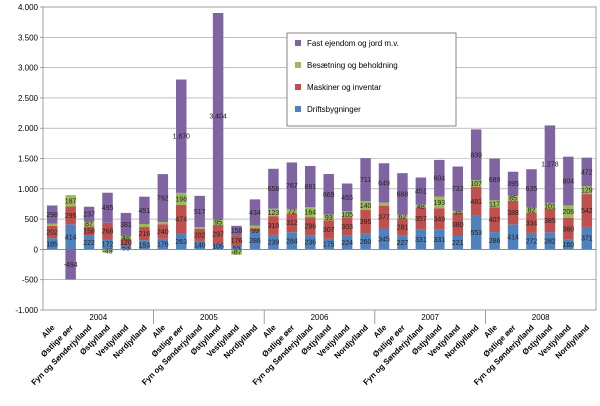 This screenshot has width=600, height=406. I want to click on data-label: 385, so click(550, 221).